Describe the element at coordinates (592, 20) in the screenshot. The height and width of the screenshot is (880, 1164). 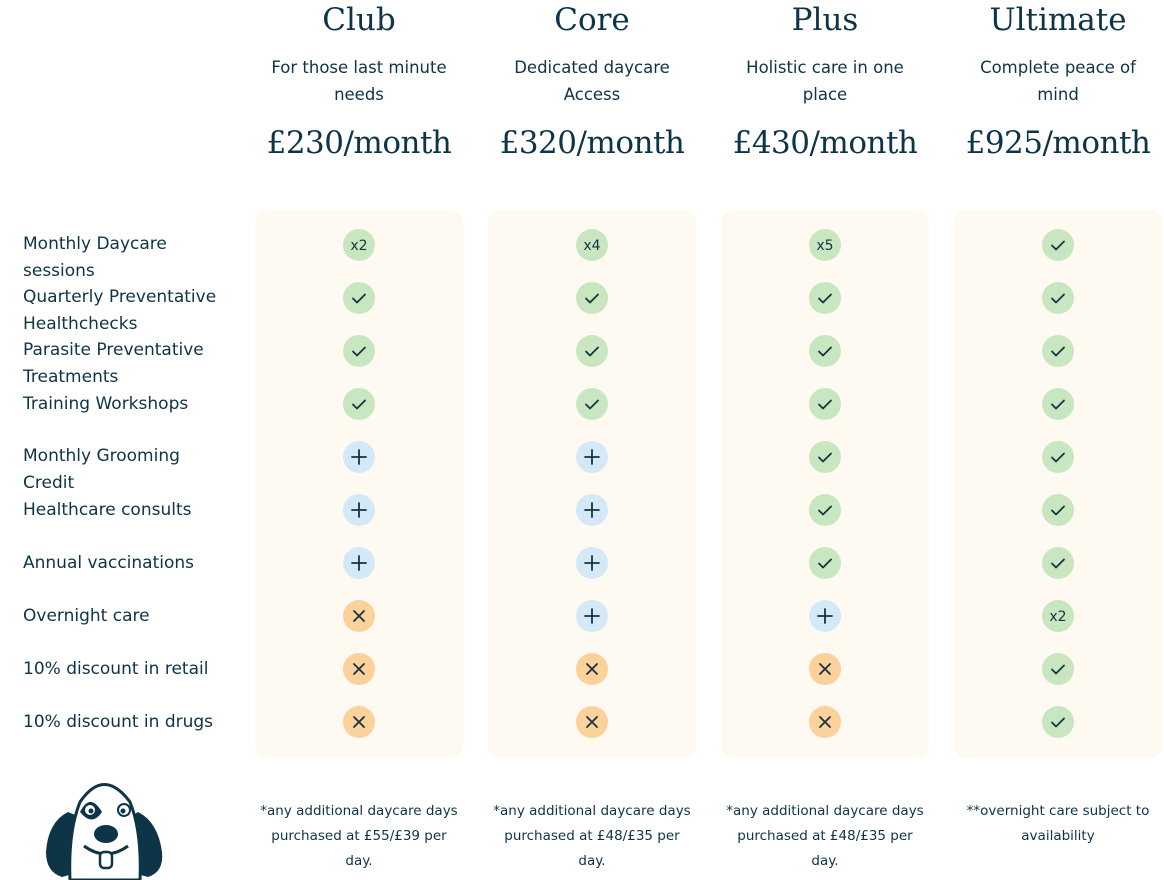
I see `plan-name: Core` at that location.